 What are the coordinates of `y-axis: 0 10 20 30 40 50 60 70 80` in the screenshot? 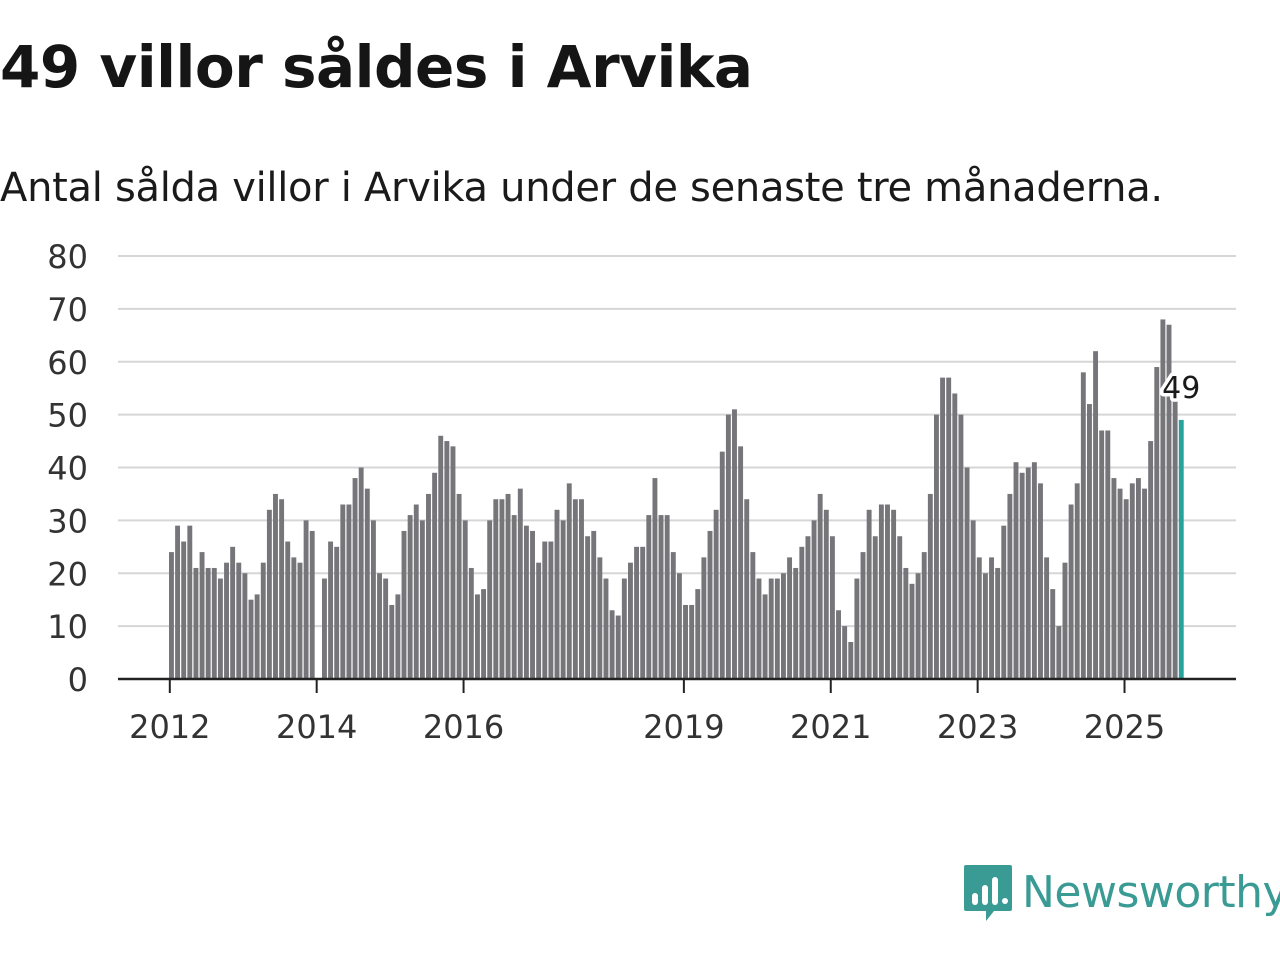 It's located at (67, 468).